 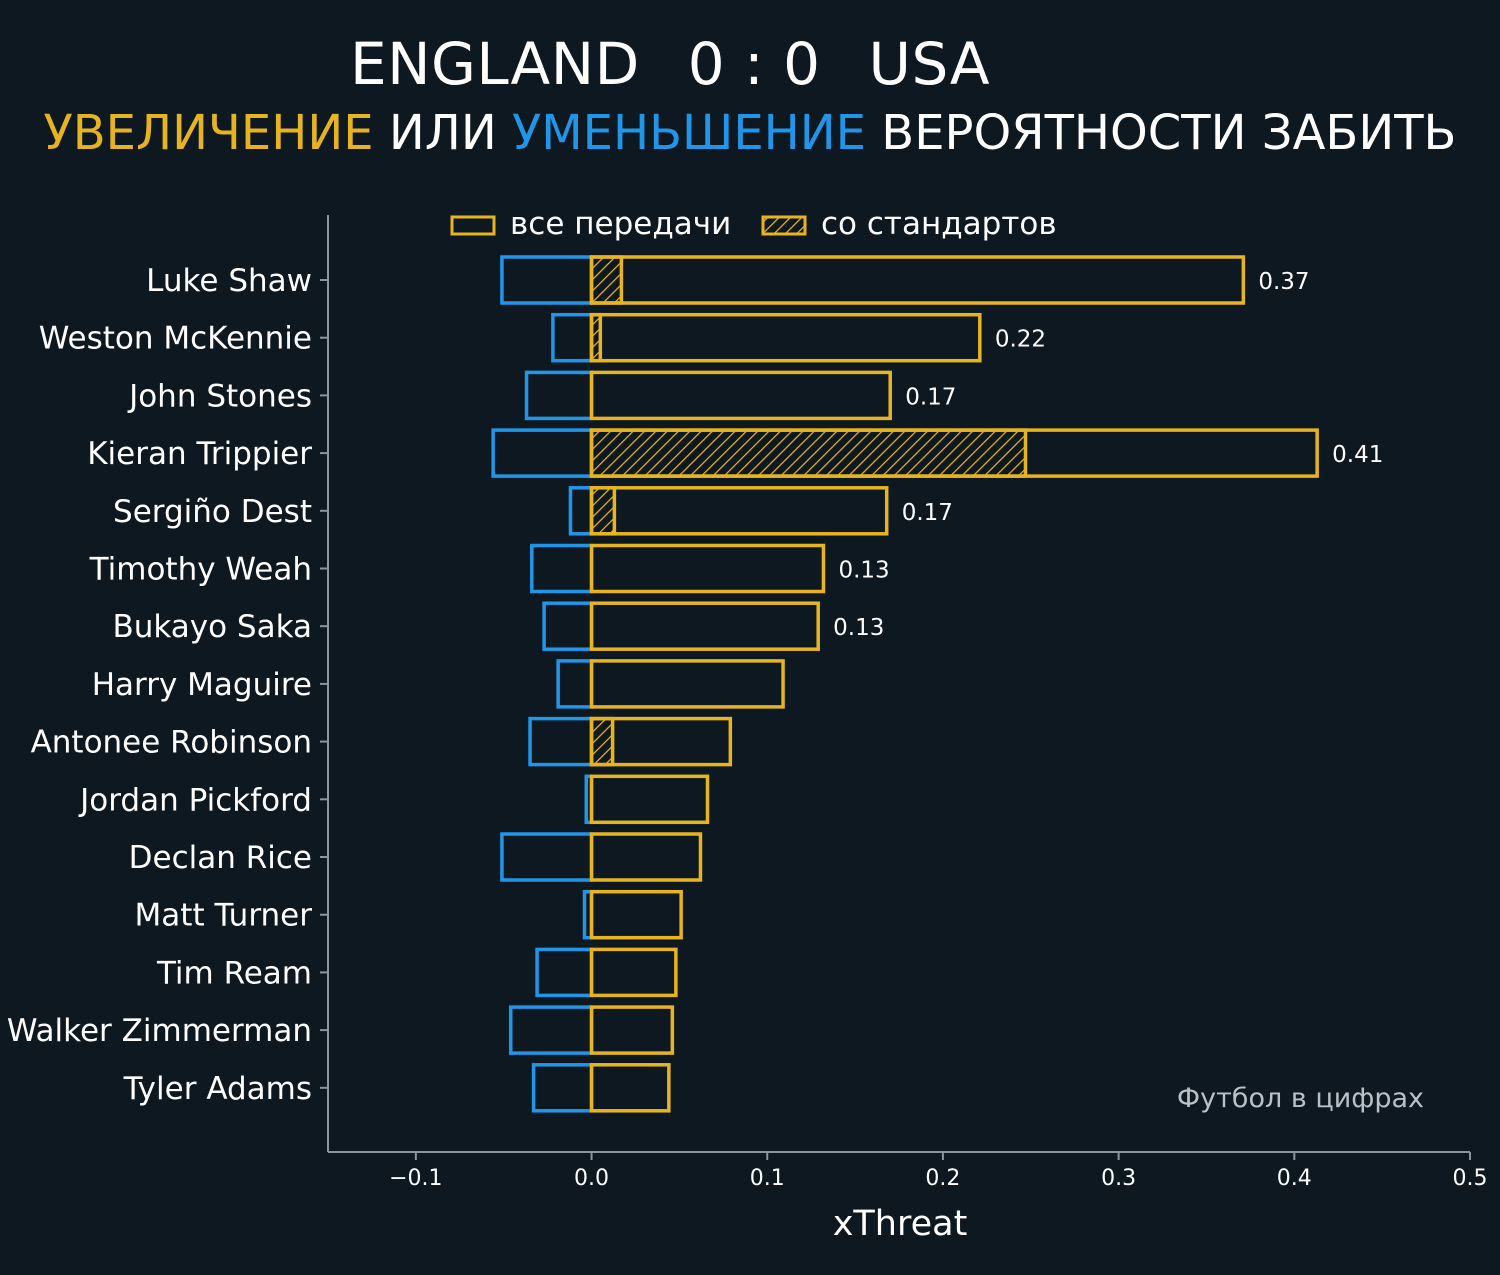 What do you see at coordinates (929, 64) in the screenshot?
I see `away-team: USA` at bounding box center [929, 64].